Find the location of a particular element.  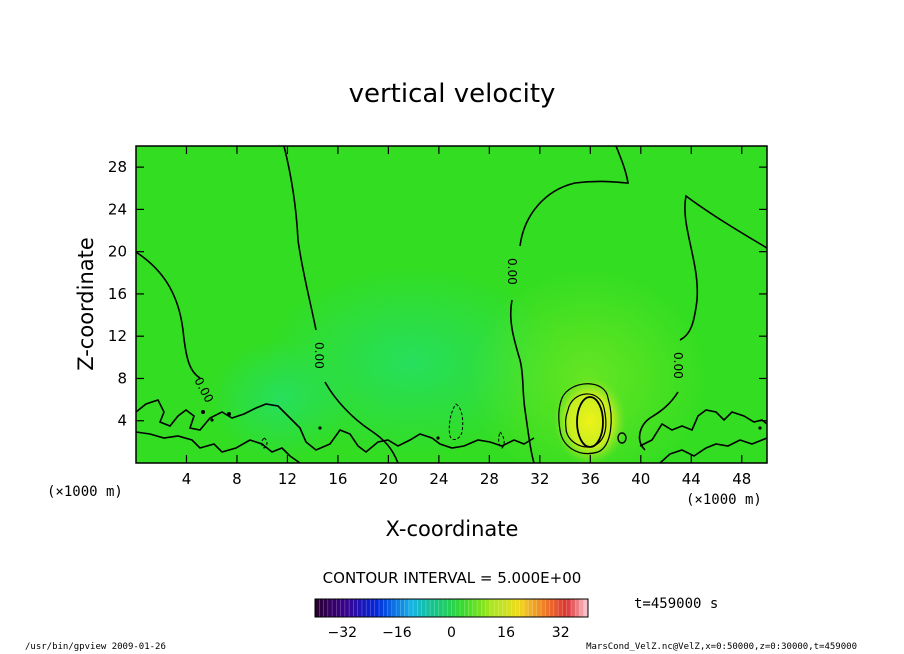

field-positive-halo is located at coordinates (588, 365).